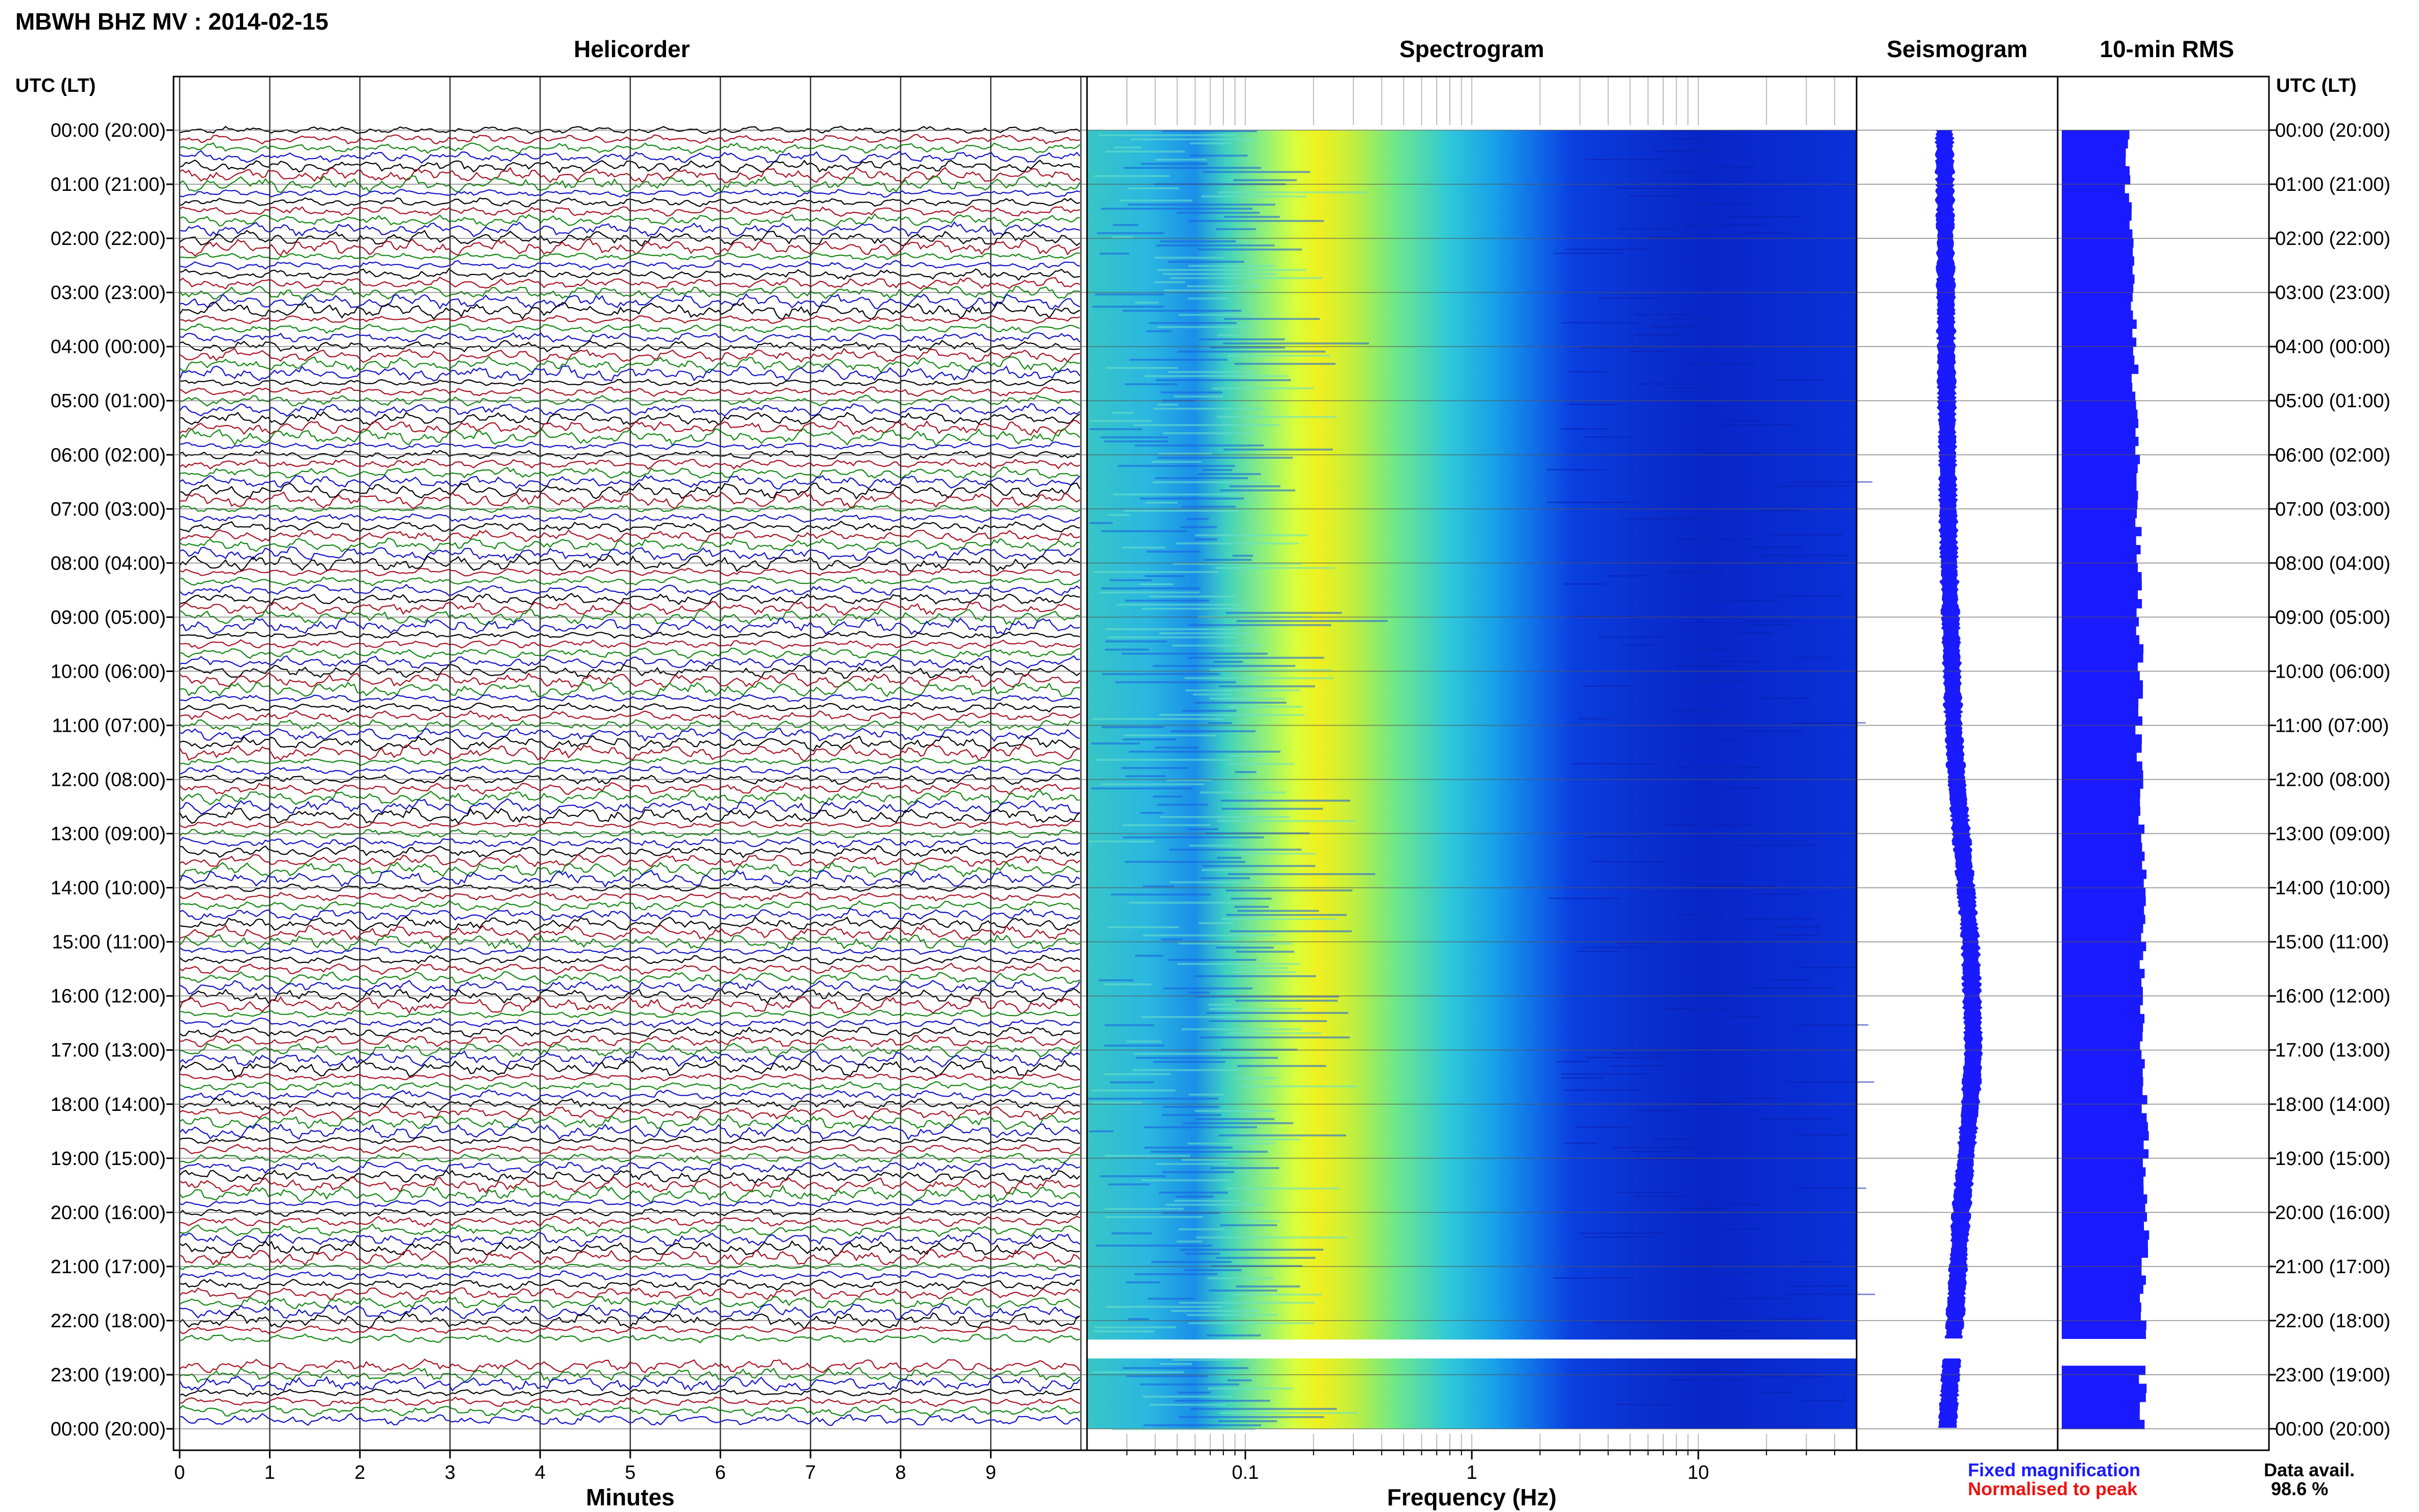  Describe the element at coordinates (2309, 1469) in the screenshot. I see `data-availability-label: Data avail.` at that location.